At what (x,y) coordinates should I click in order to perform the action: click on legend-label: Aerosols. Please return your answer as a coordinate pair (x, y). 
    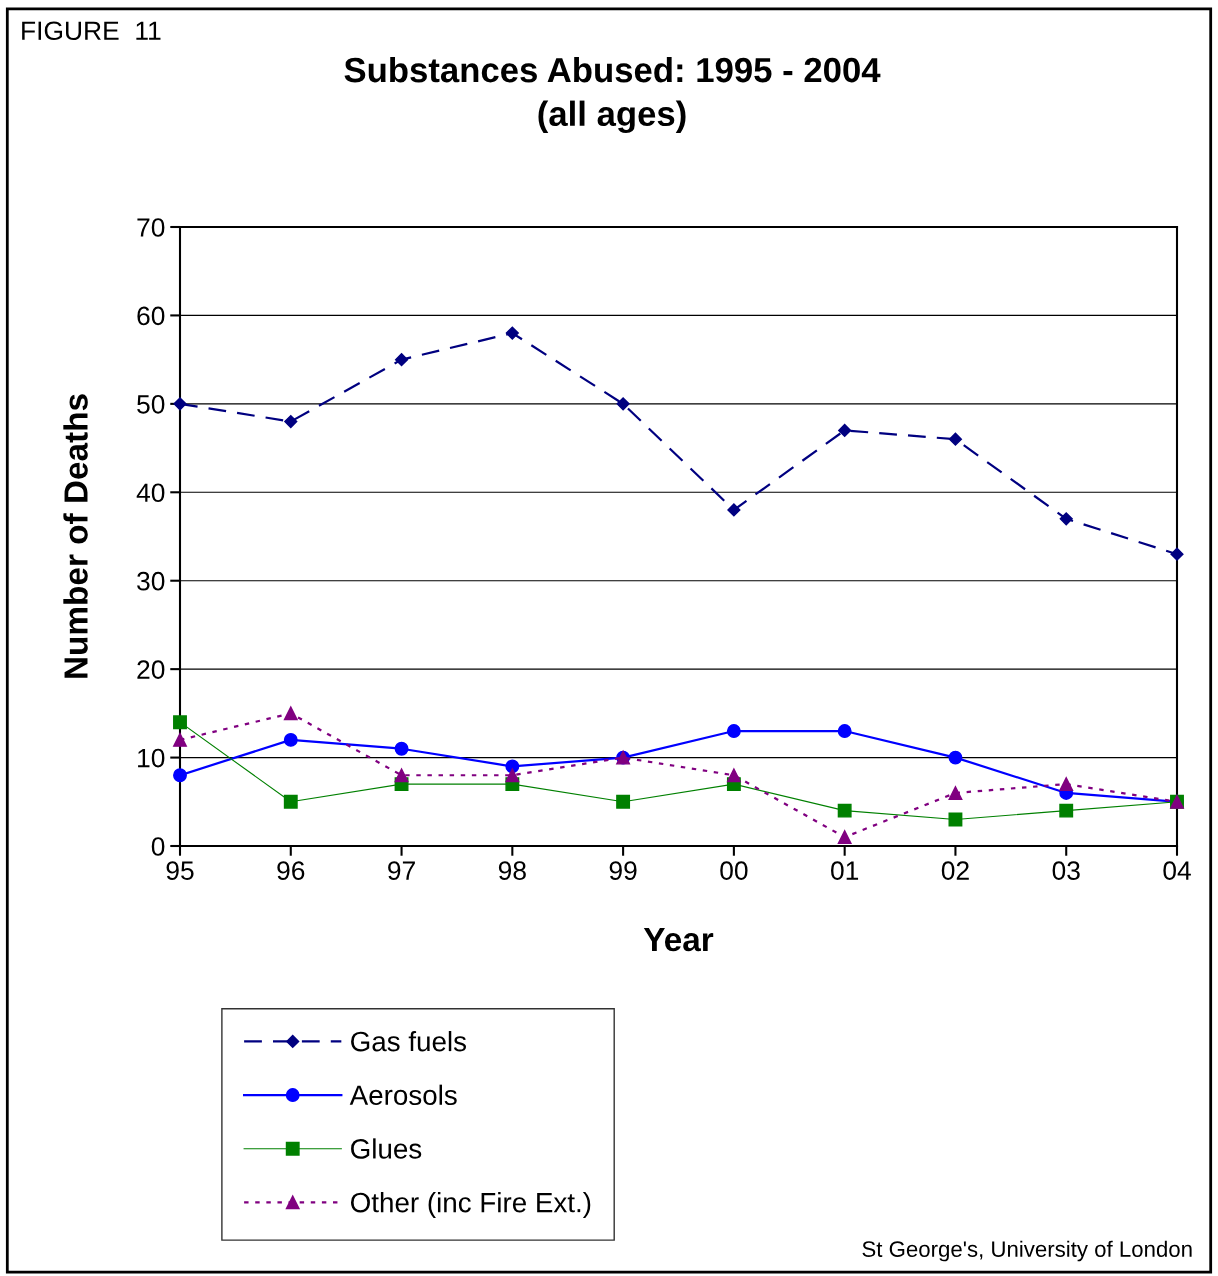
    Looking at the image, I should click on (403, 1095).